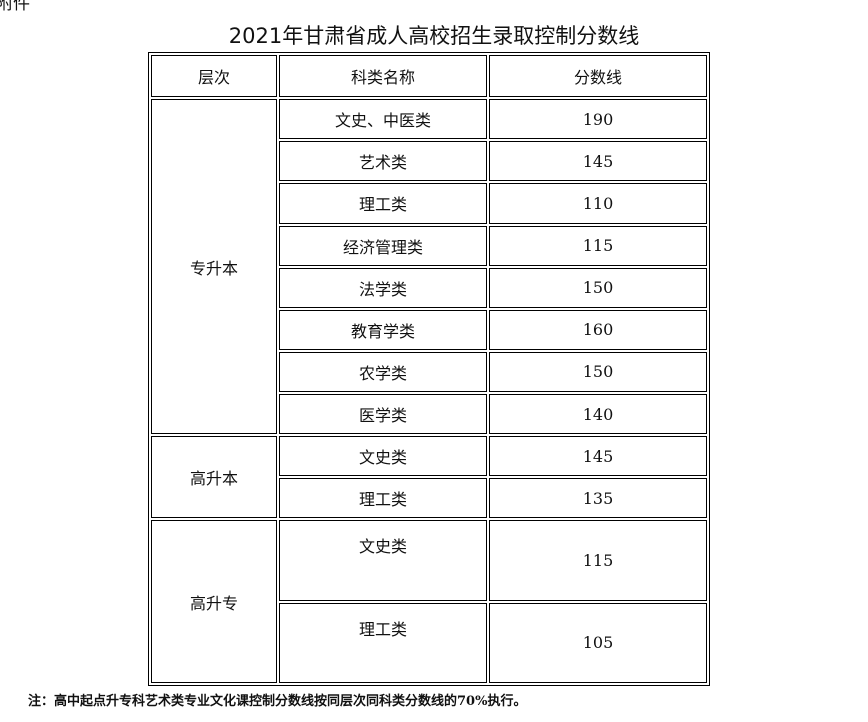 The width and height of the screenshot is (868, 722). What do you see at coordinates (434, 36) in the screenshot?
I see `page-title: 2021年甘肃省成人高校招生录取控制分数线` at bounding box center [434, 36].